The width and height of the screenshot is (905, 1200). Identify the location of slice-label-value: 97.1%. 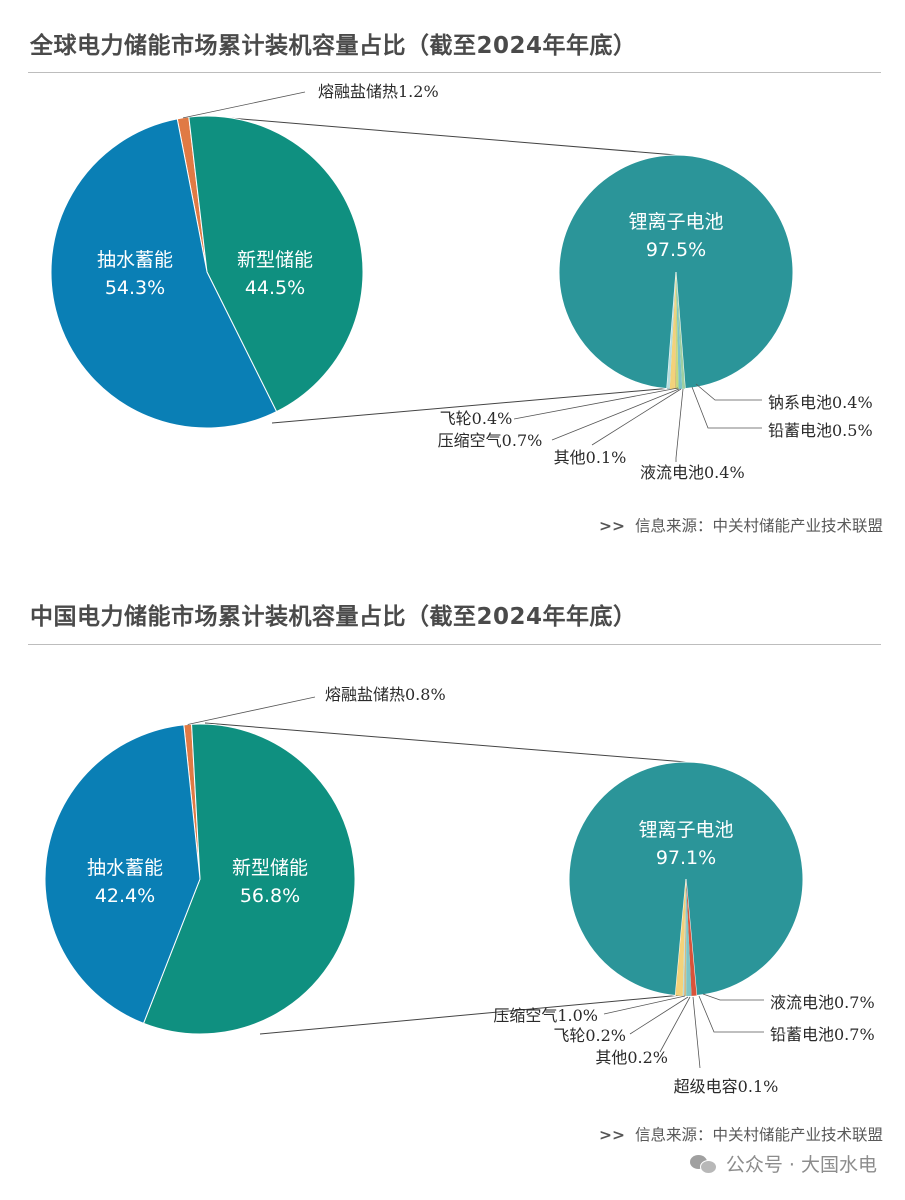
(686, 858).